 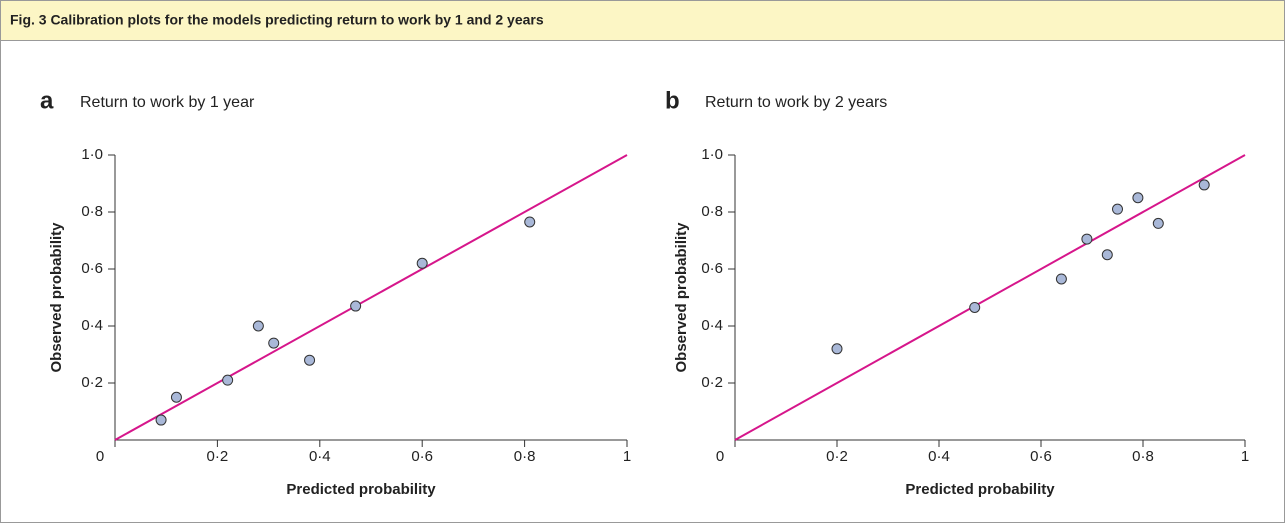 I want to click on panel-title: Return to work by 2 years, so click(x=796, y=102).